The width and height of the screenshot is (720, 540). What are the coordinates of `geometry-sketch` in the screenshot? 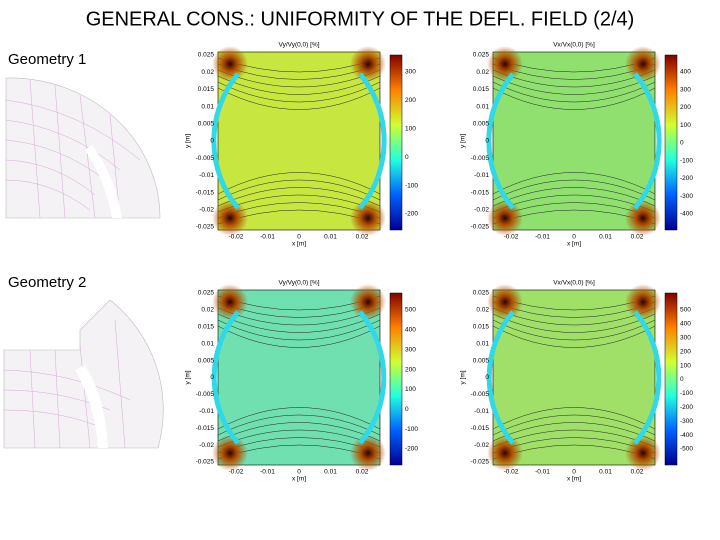 It's located at (83, 148).